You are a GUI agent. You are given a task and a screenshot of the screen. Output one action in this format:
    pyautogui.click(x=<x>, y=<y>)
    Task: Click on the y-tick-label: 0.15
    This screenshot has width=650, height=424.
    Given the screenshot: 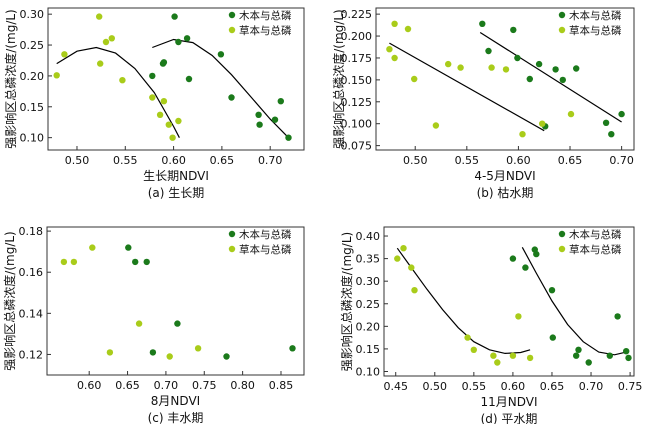 What is the action you would take?
    pyautogui.click(x=368, y=349)
    